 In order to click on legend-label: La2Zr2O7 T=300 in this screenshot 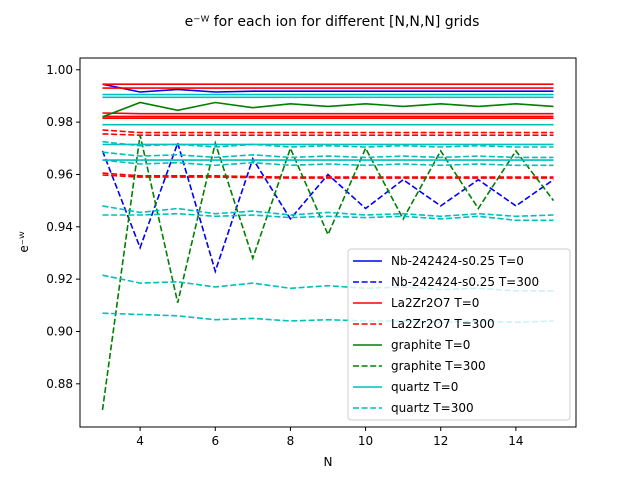, I will do `click(443, 324)`.